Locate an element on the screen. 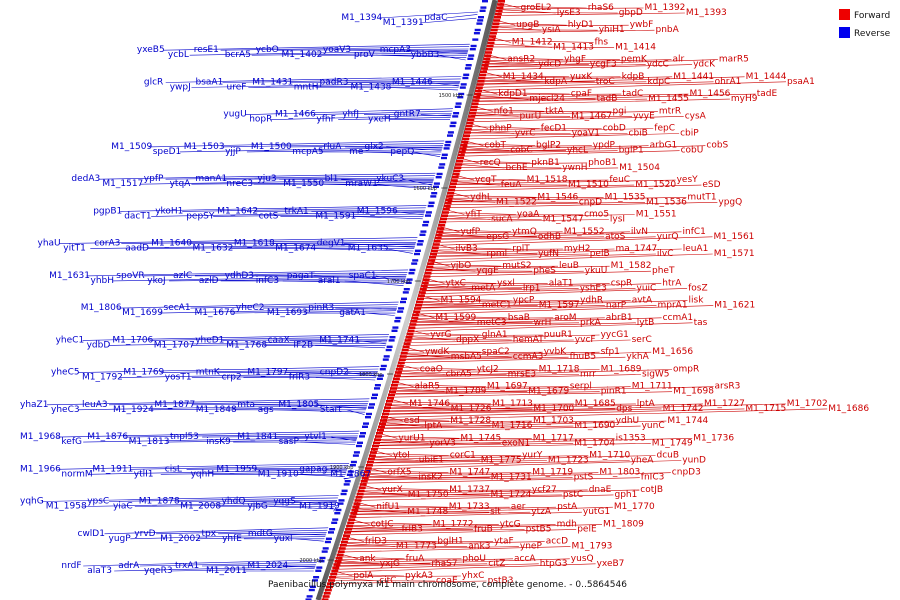 The width and height of the screenshot is (900, 600). forward-gene-label: lysI is located at coordinates (617, 220).